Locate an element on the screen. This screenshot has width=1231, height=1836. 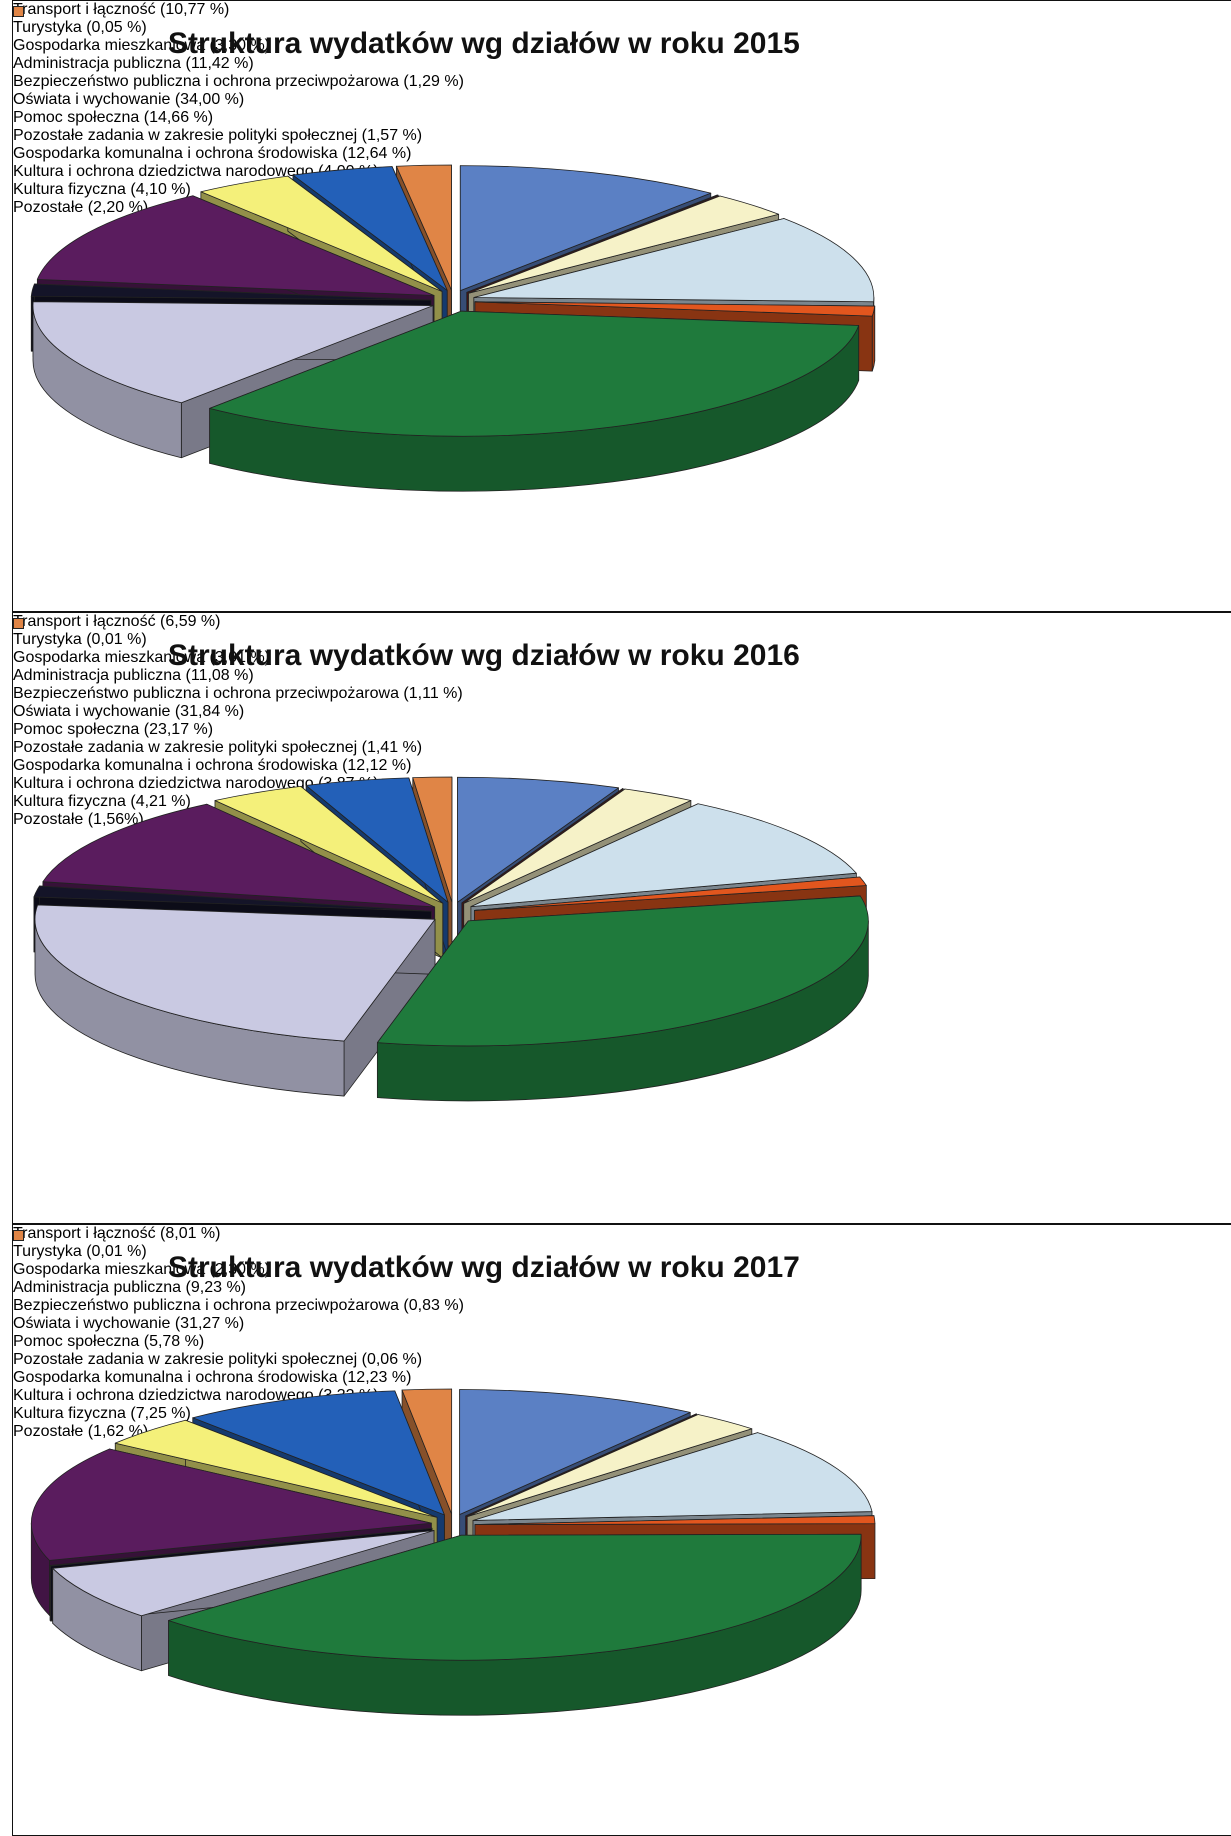
legend-item: Pozostałe (2,20 %) is located at coordinates (622, 111).